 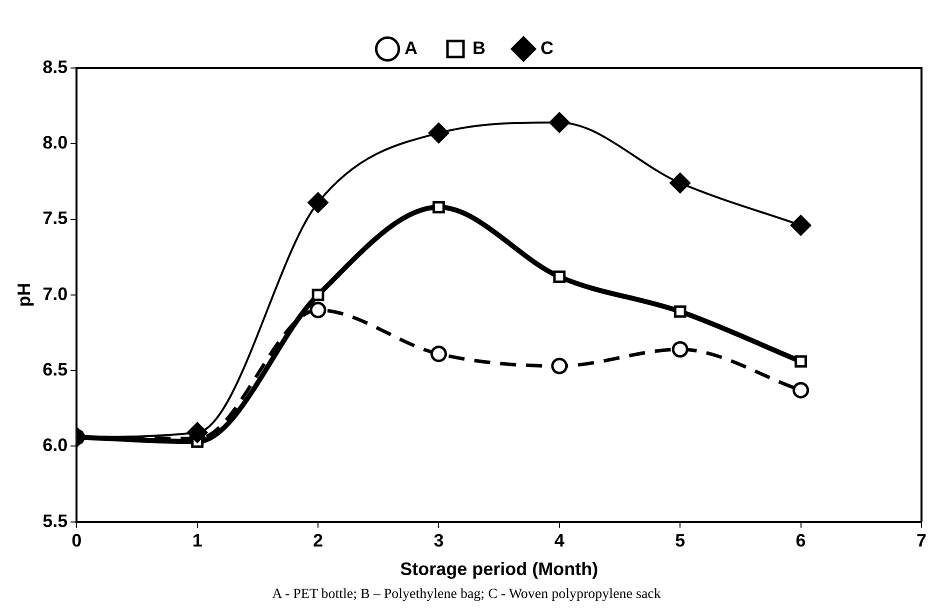 I want to click on y-tick-label: 5.5, so click(x=55, y=520).